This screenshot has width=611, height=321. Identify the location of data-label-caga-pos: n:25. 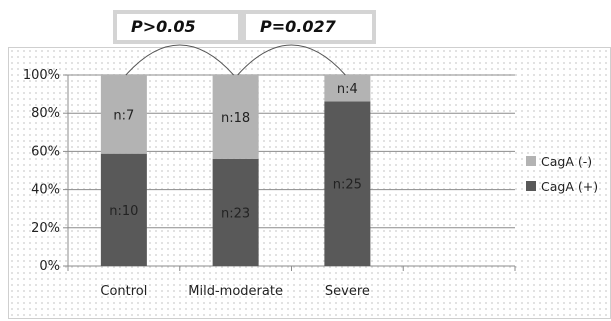
(347, 185).